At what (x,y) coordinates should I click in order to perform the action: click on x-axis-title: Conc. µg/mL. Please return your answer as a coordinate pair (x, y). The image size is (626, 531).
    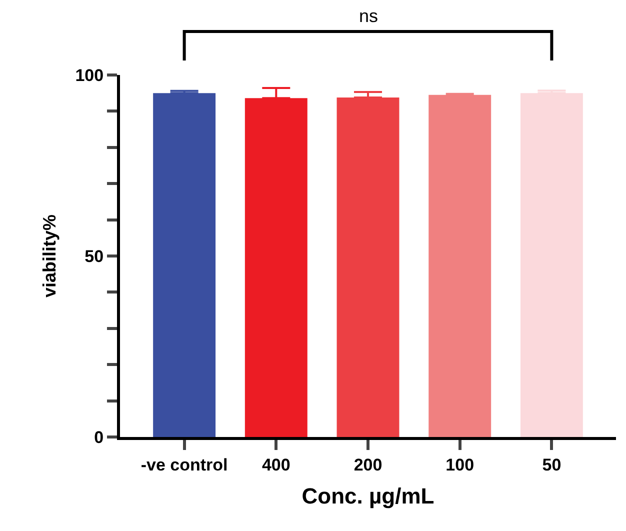
    Looking at the image, I should click on (368, 495).